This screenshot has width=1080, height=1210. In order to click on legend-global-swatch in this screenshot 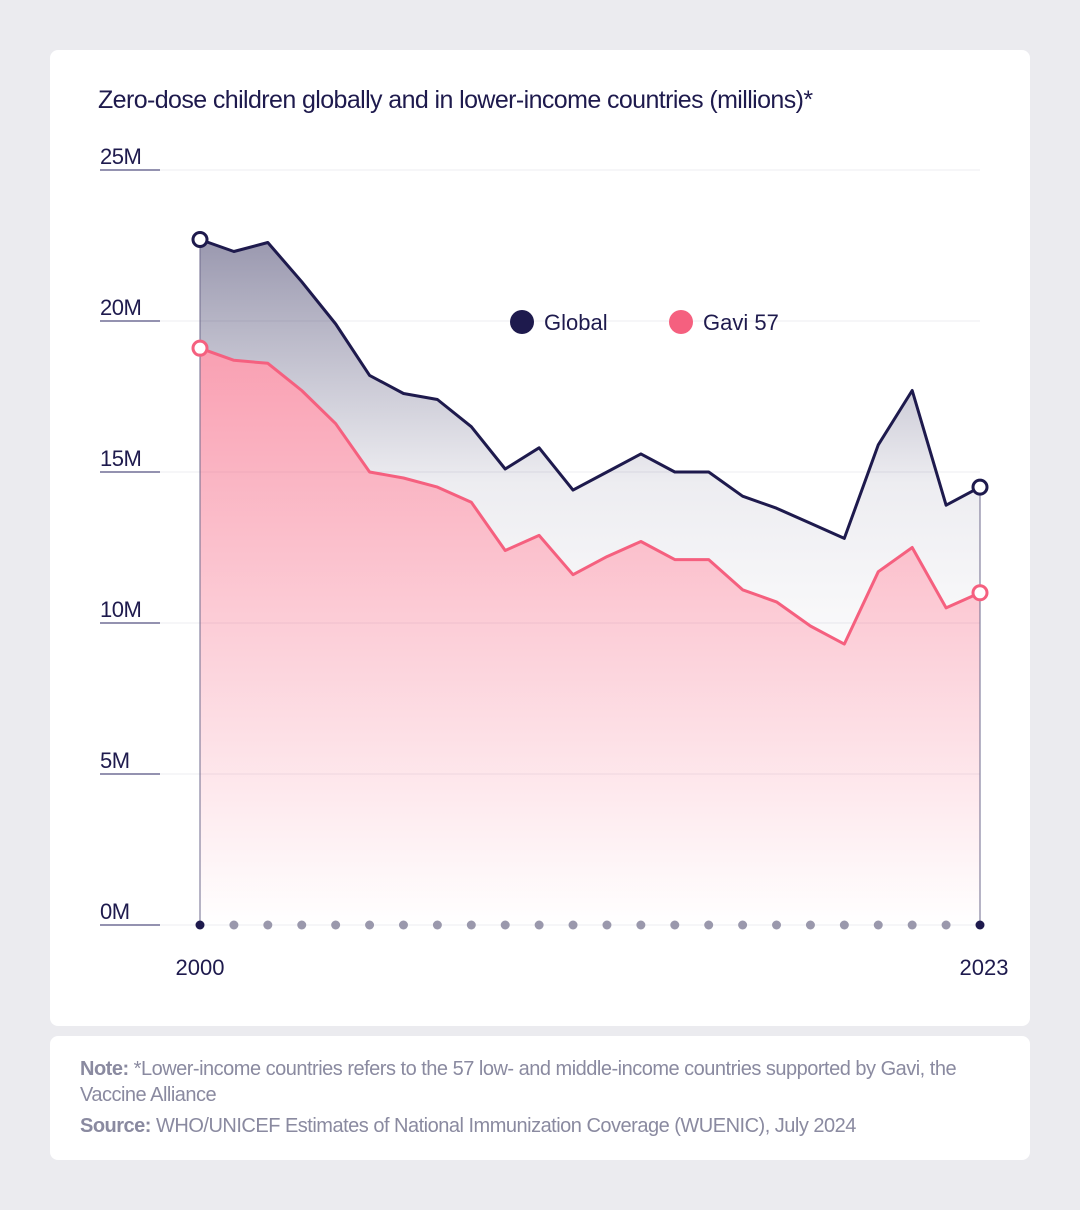, I will do `click(522, 322)`.